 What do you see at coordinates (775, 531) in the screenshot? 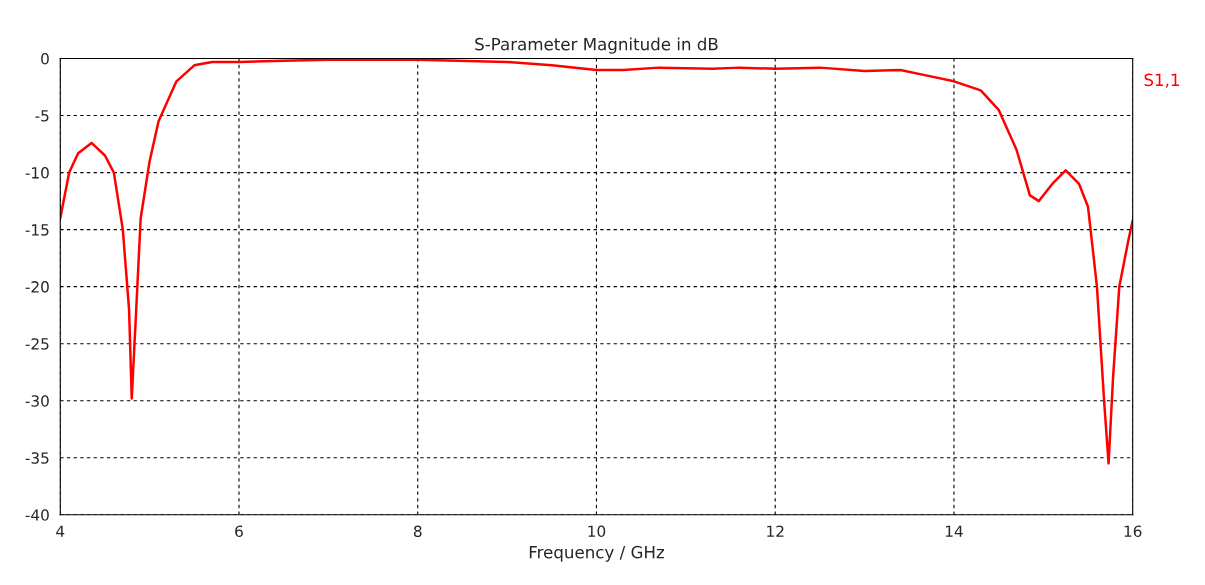
I see `x-tick-label: 12` at bounding box center [775, 531].